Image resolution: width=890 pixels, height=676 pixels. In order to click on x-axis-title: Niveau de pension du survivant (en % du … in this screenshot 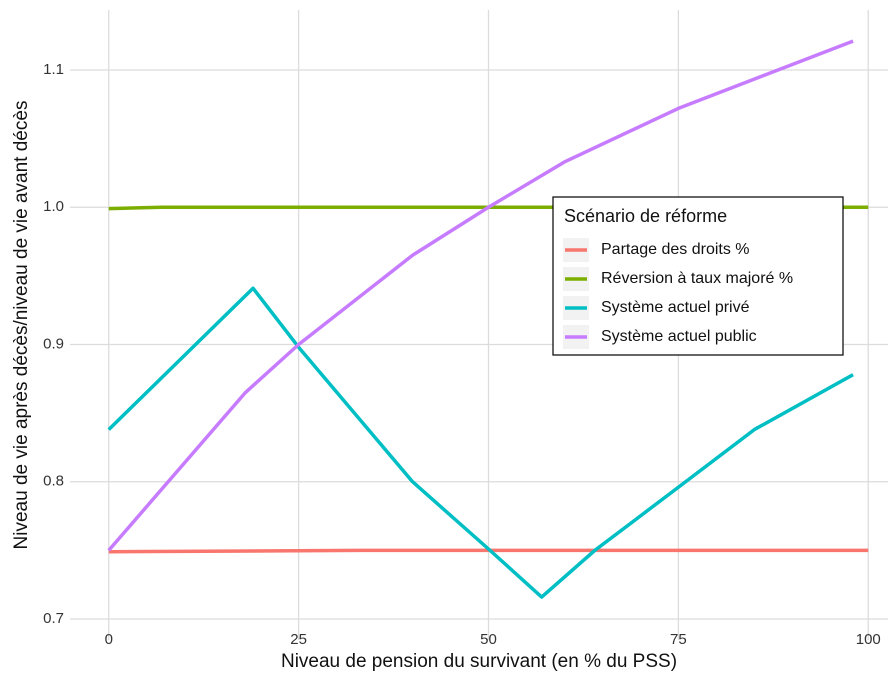, I will do `click(479, 661)`.